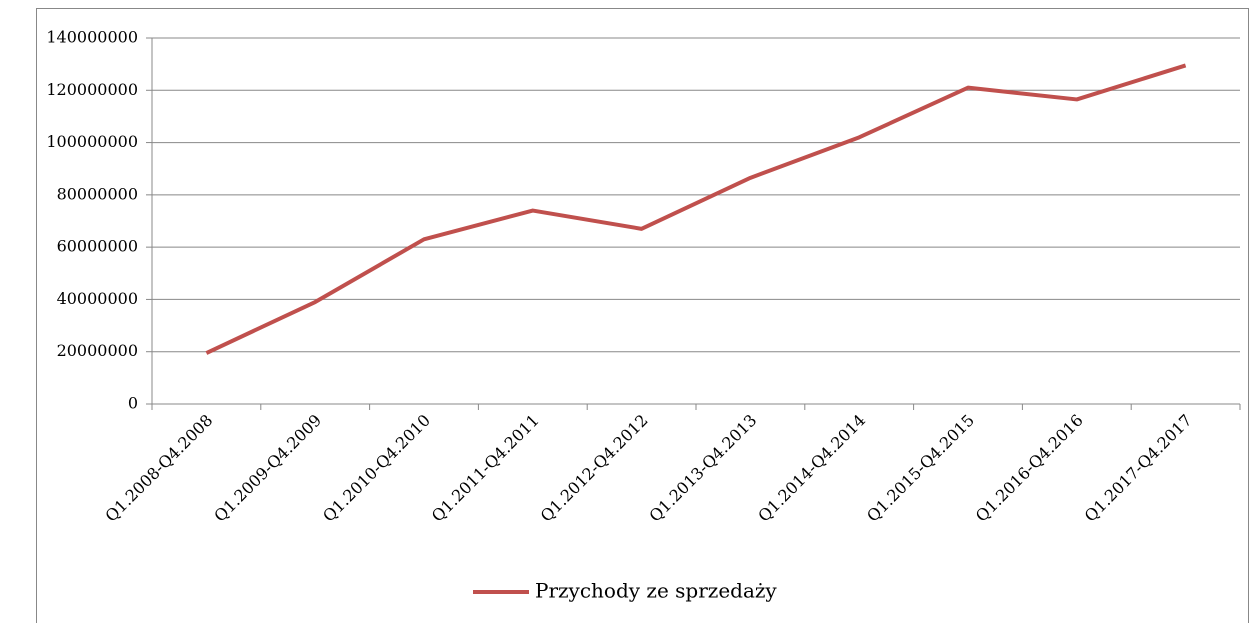  I want to click on legend-label: Przychody ze sprzedaży, so click(656, 591).